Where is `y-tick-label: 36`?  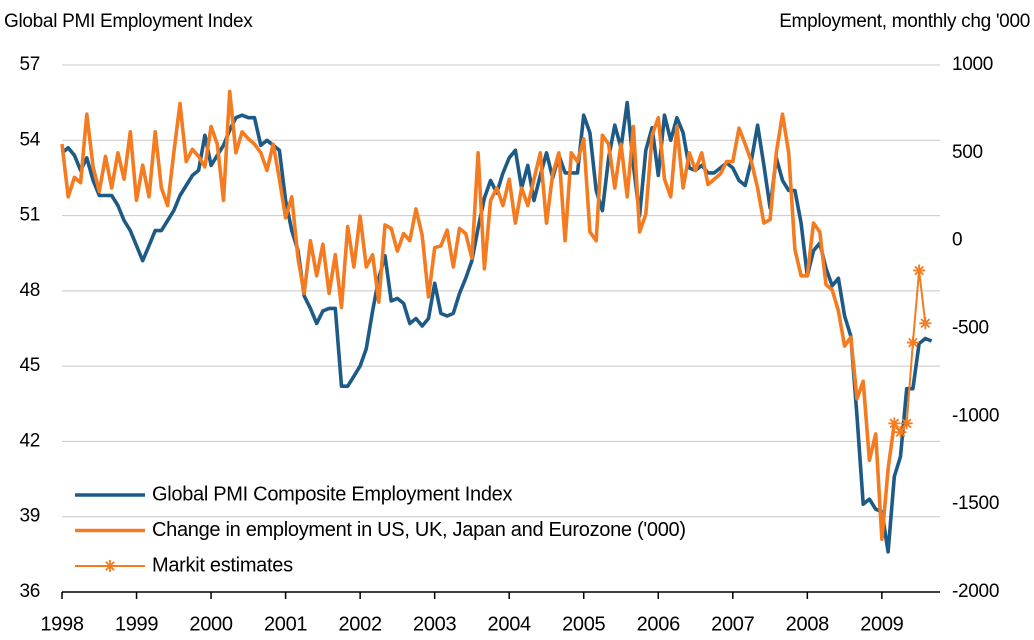 y-tick-label: 36 is located at coordinates (29, 591).